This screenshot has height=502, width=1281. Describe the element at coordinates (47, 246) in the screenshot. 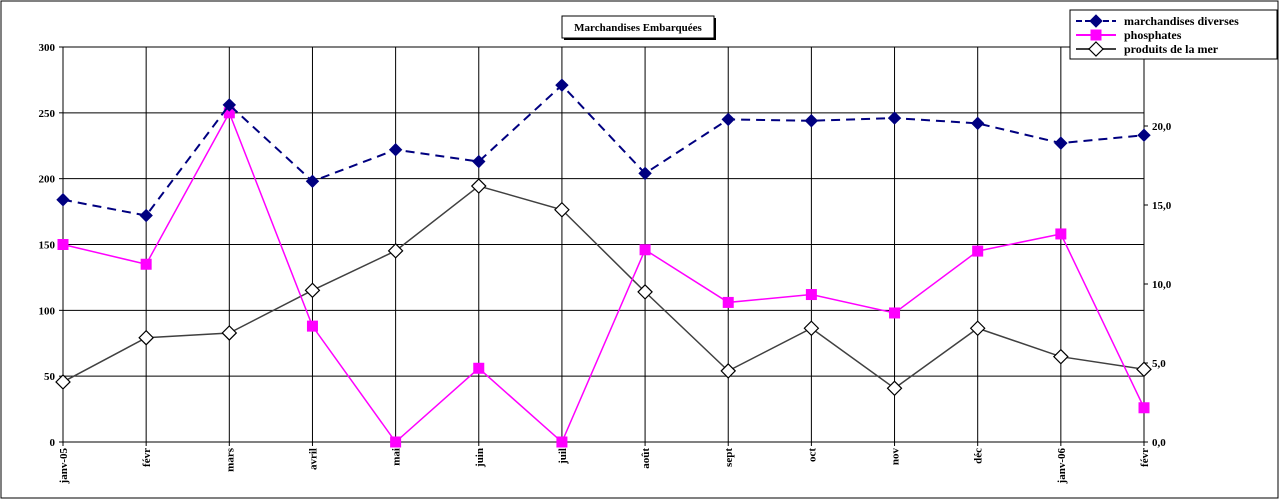

I see `left-tick-label: 150` at that location.